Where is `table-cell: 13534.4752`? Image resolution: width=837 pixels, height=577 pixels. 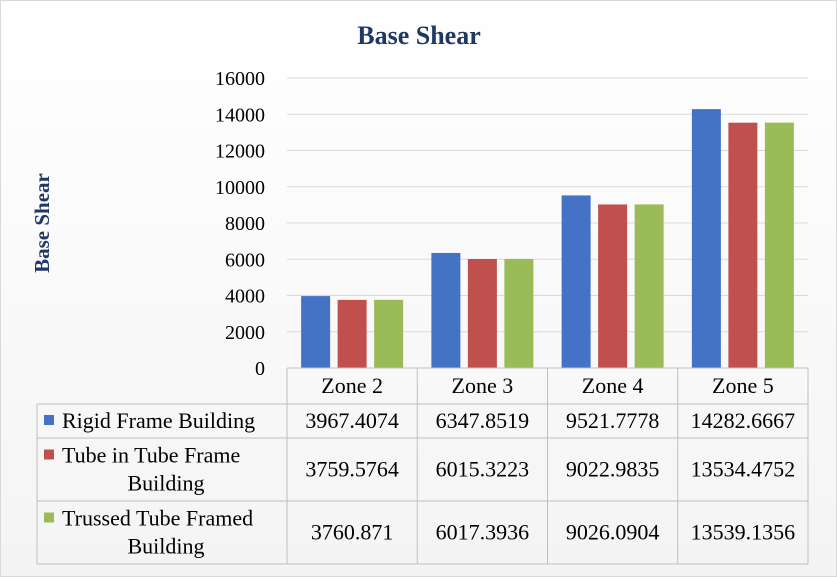
table-cell: 13534.4752 is located at coordinates (743, 469).